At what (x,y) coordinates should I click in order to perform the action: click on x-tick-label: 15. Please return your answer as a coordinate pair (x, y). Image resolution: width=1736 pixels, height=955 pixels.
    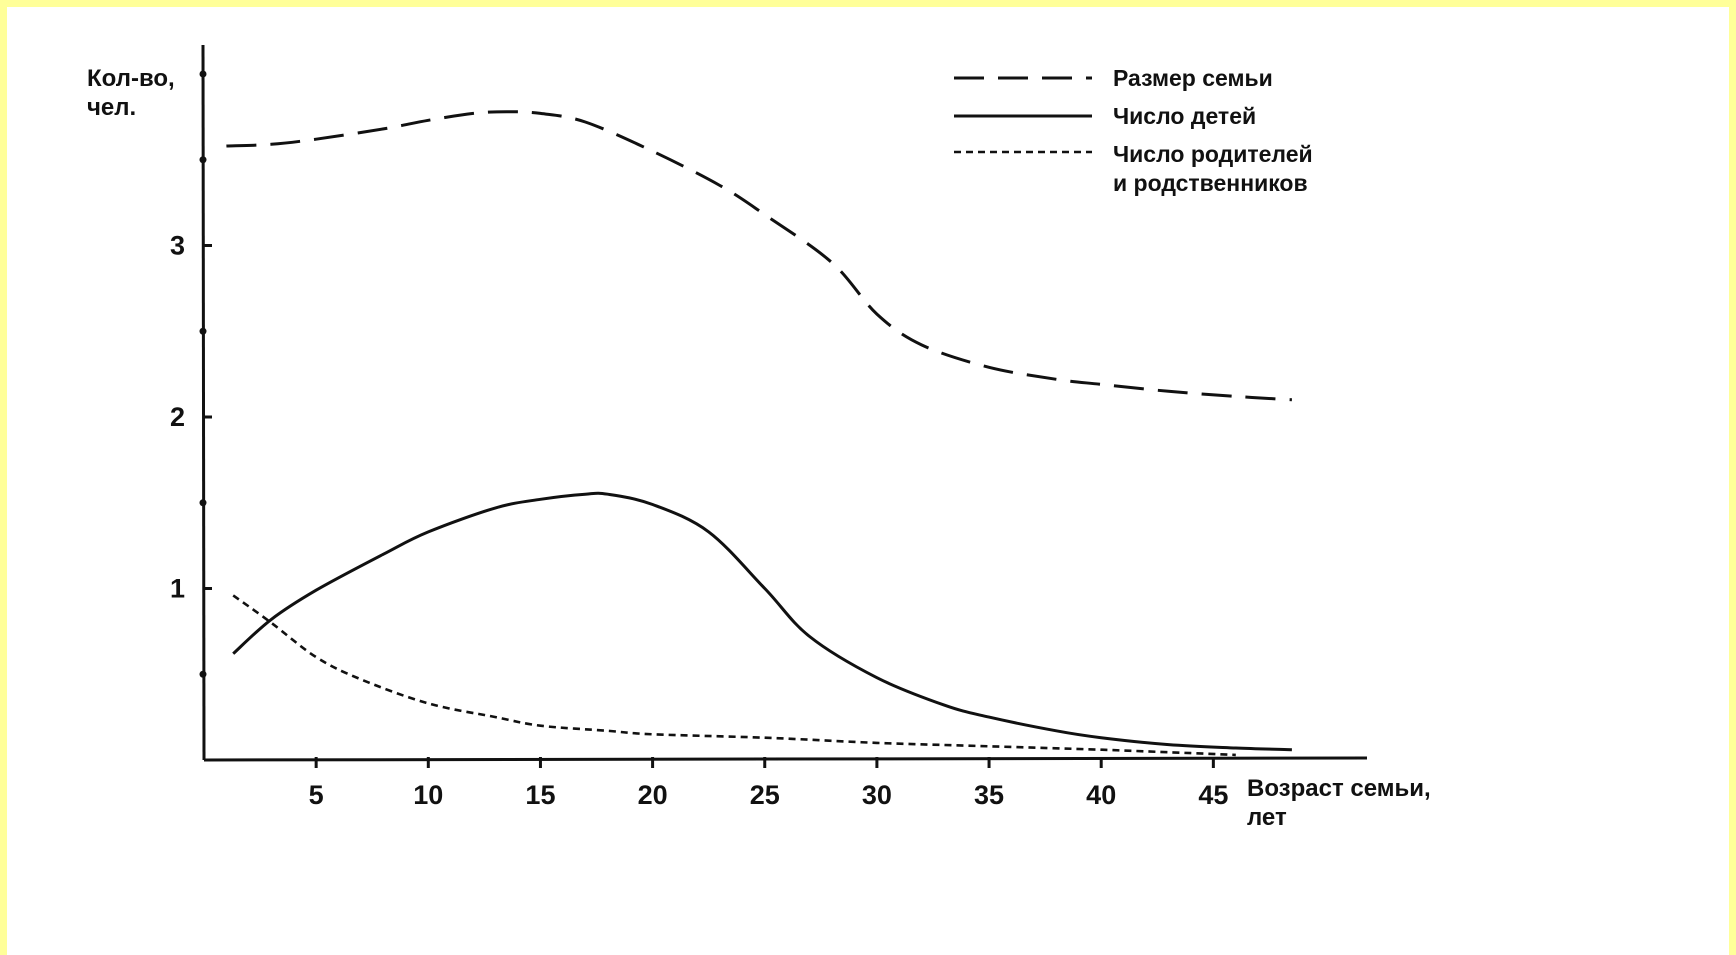
    Looking at the image, I should click on (540, 795).